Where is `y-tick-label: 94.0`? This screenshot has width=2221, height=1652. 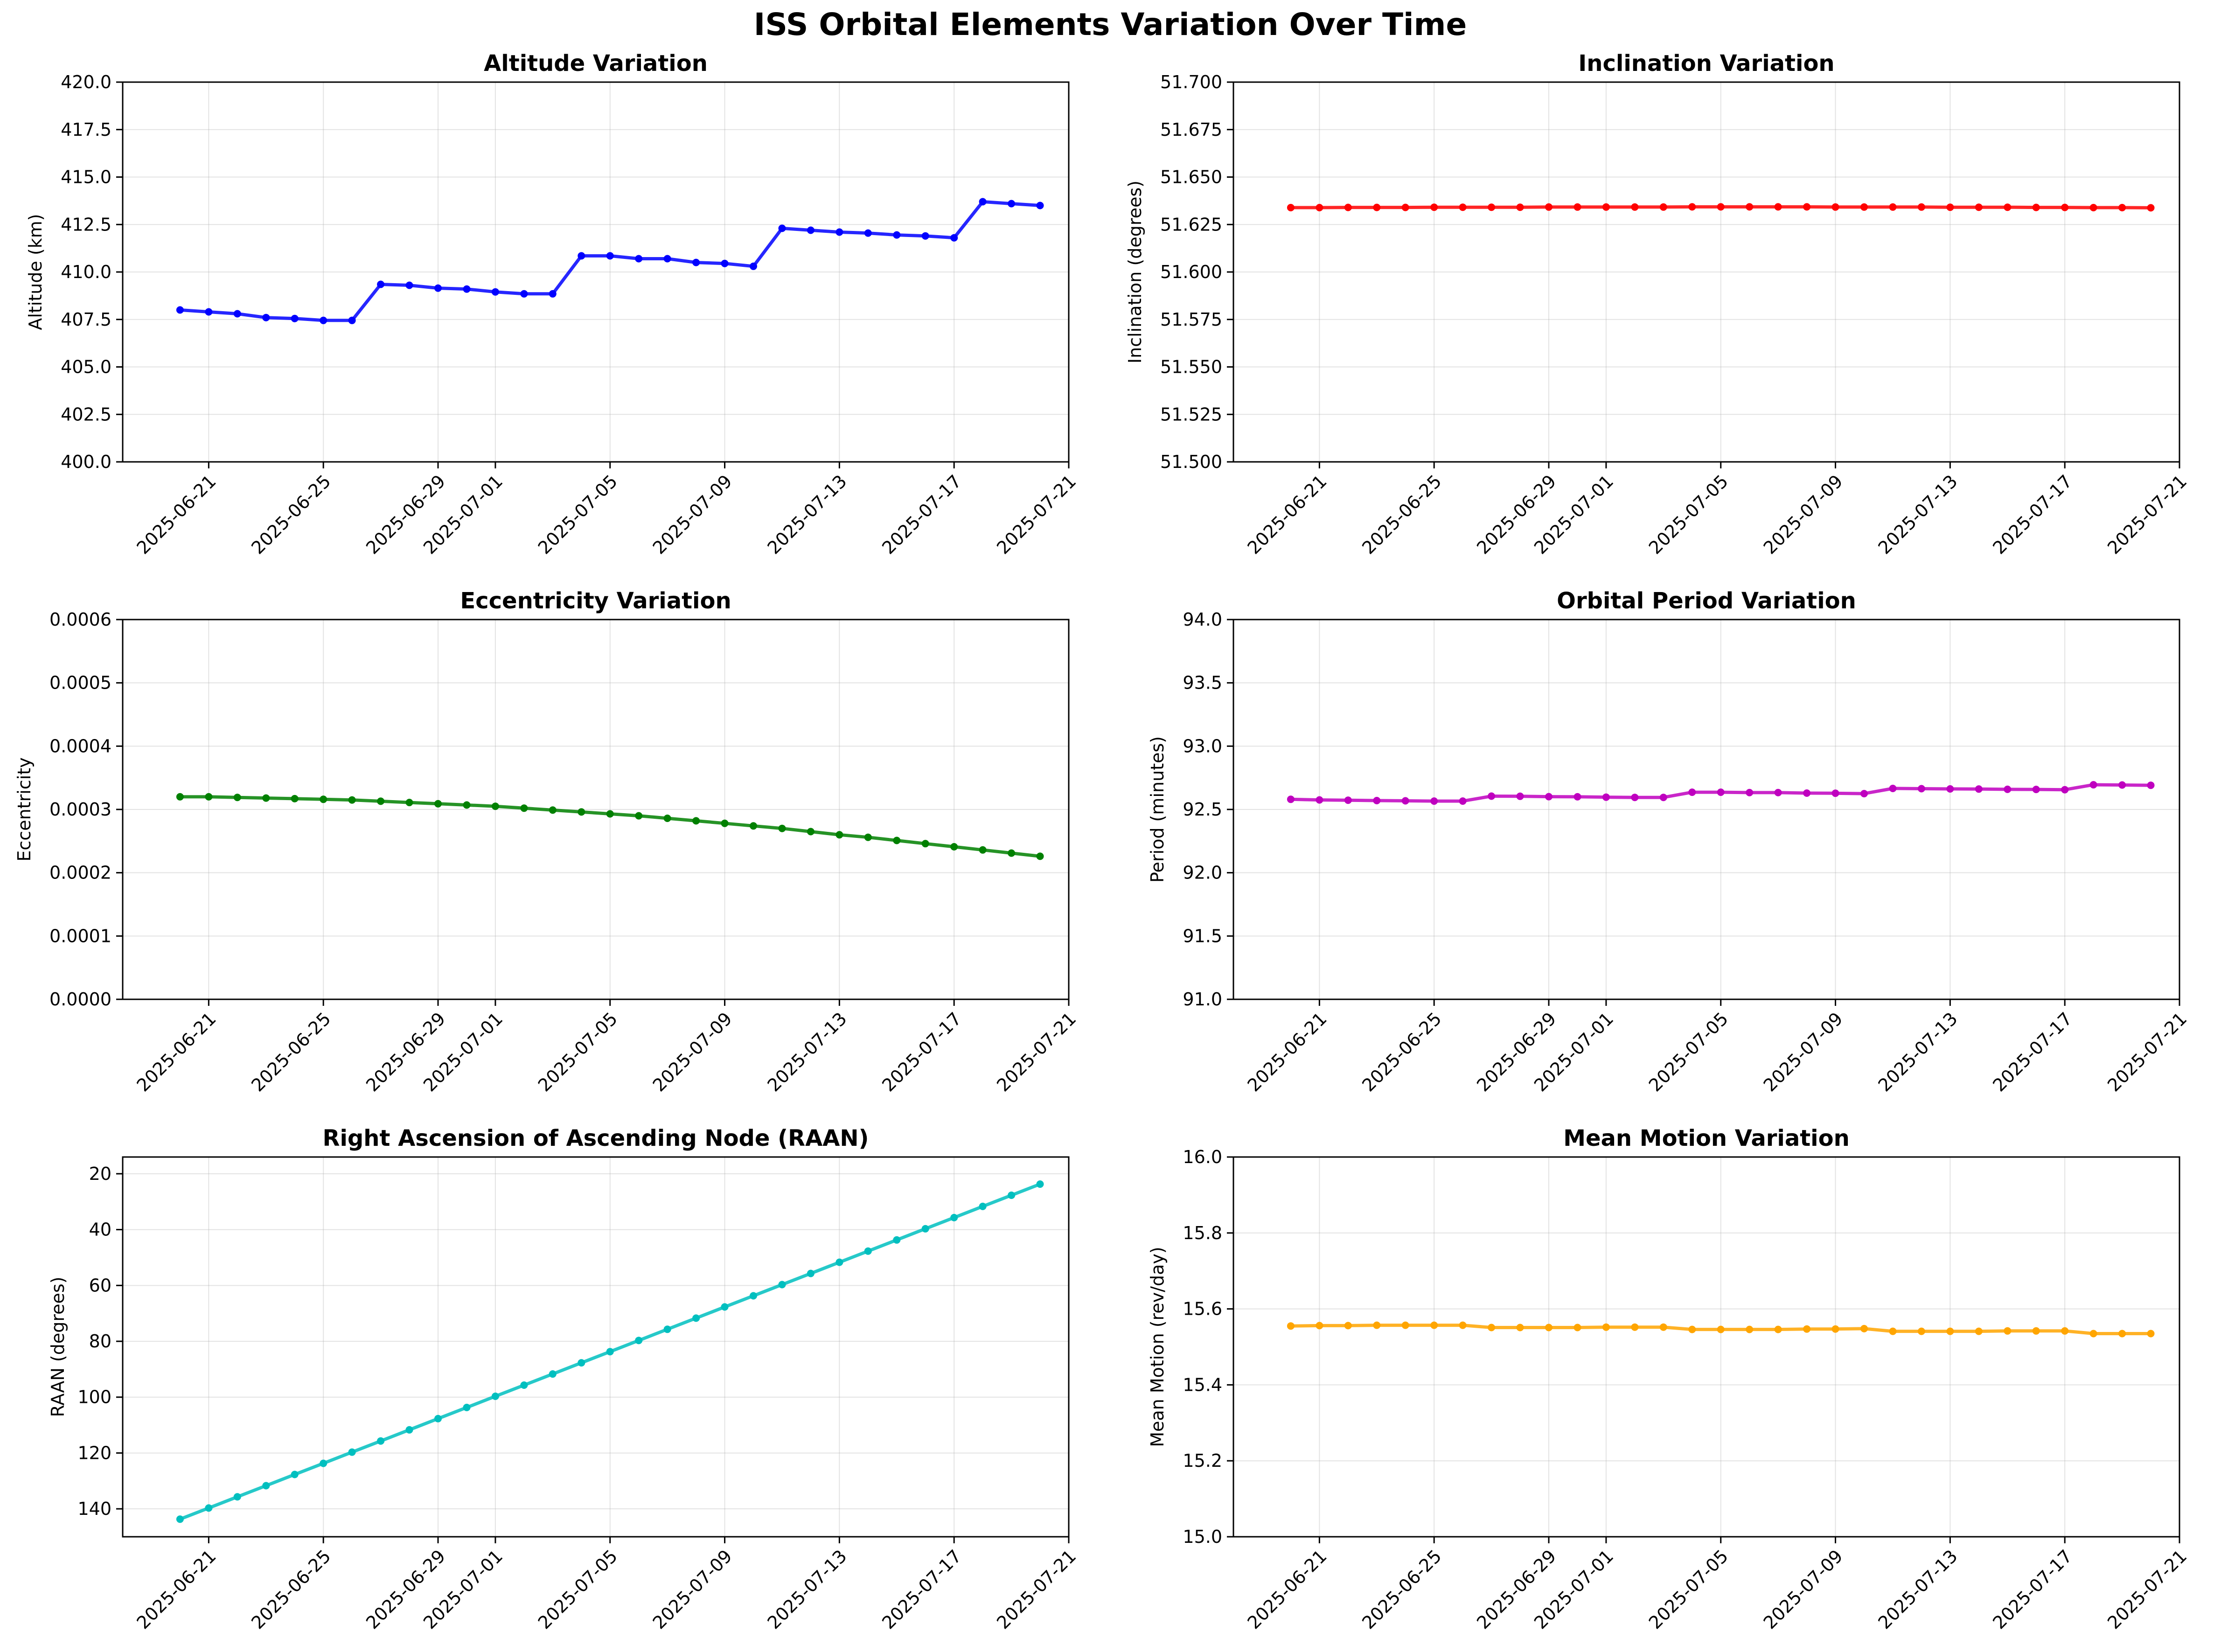
y-tick-label: 94.0 is located at coordinates (1203, 620).